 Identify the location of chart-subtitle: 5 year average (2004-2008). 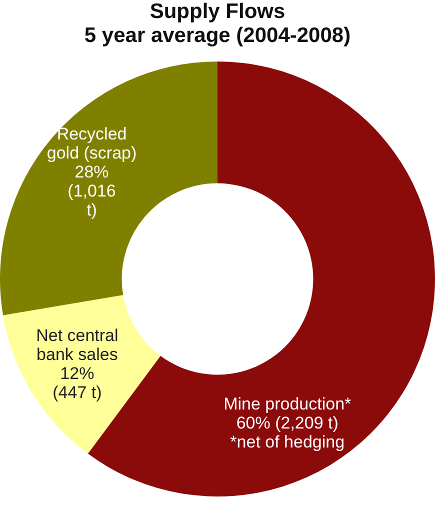
(217, 36).